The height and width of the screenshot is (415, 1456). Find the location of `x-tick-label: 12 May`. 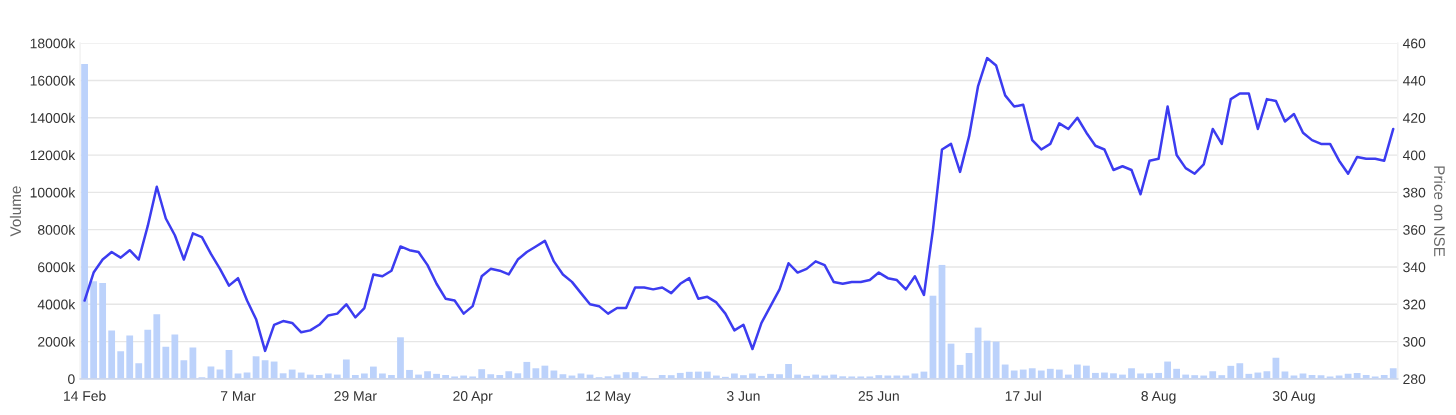

x-tick-label: 12 May is located at coordinates (608, 397).